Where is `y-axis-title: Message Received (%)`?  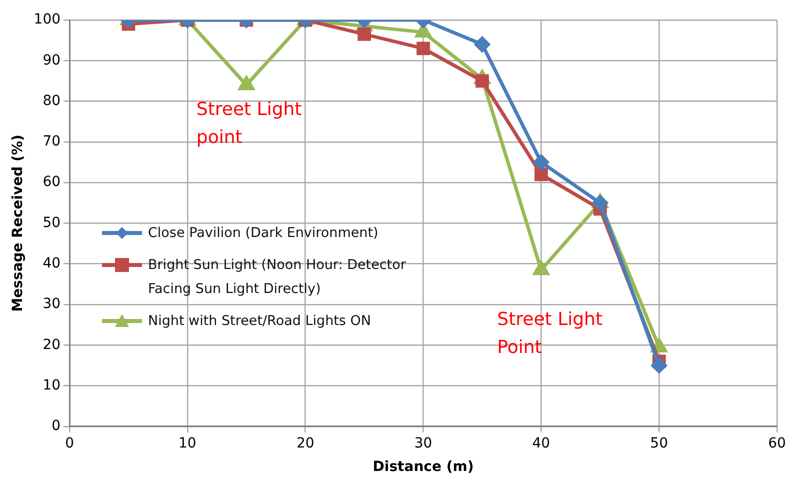
y-axis-title: Message Received (%) is located at coordinates (18, 223).